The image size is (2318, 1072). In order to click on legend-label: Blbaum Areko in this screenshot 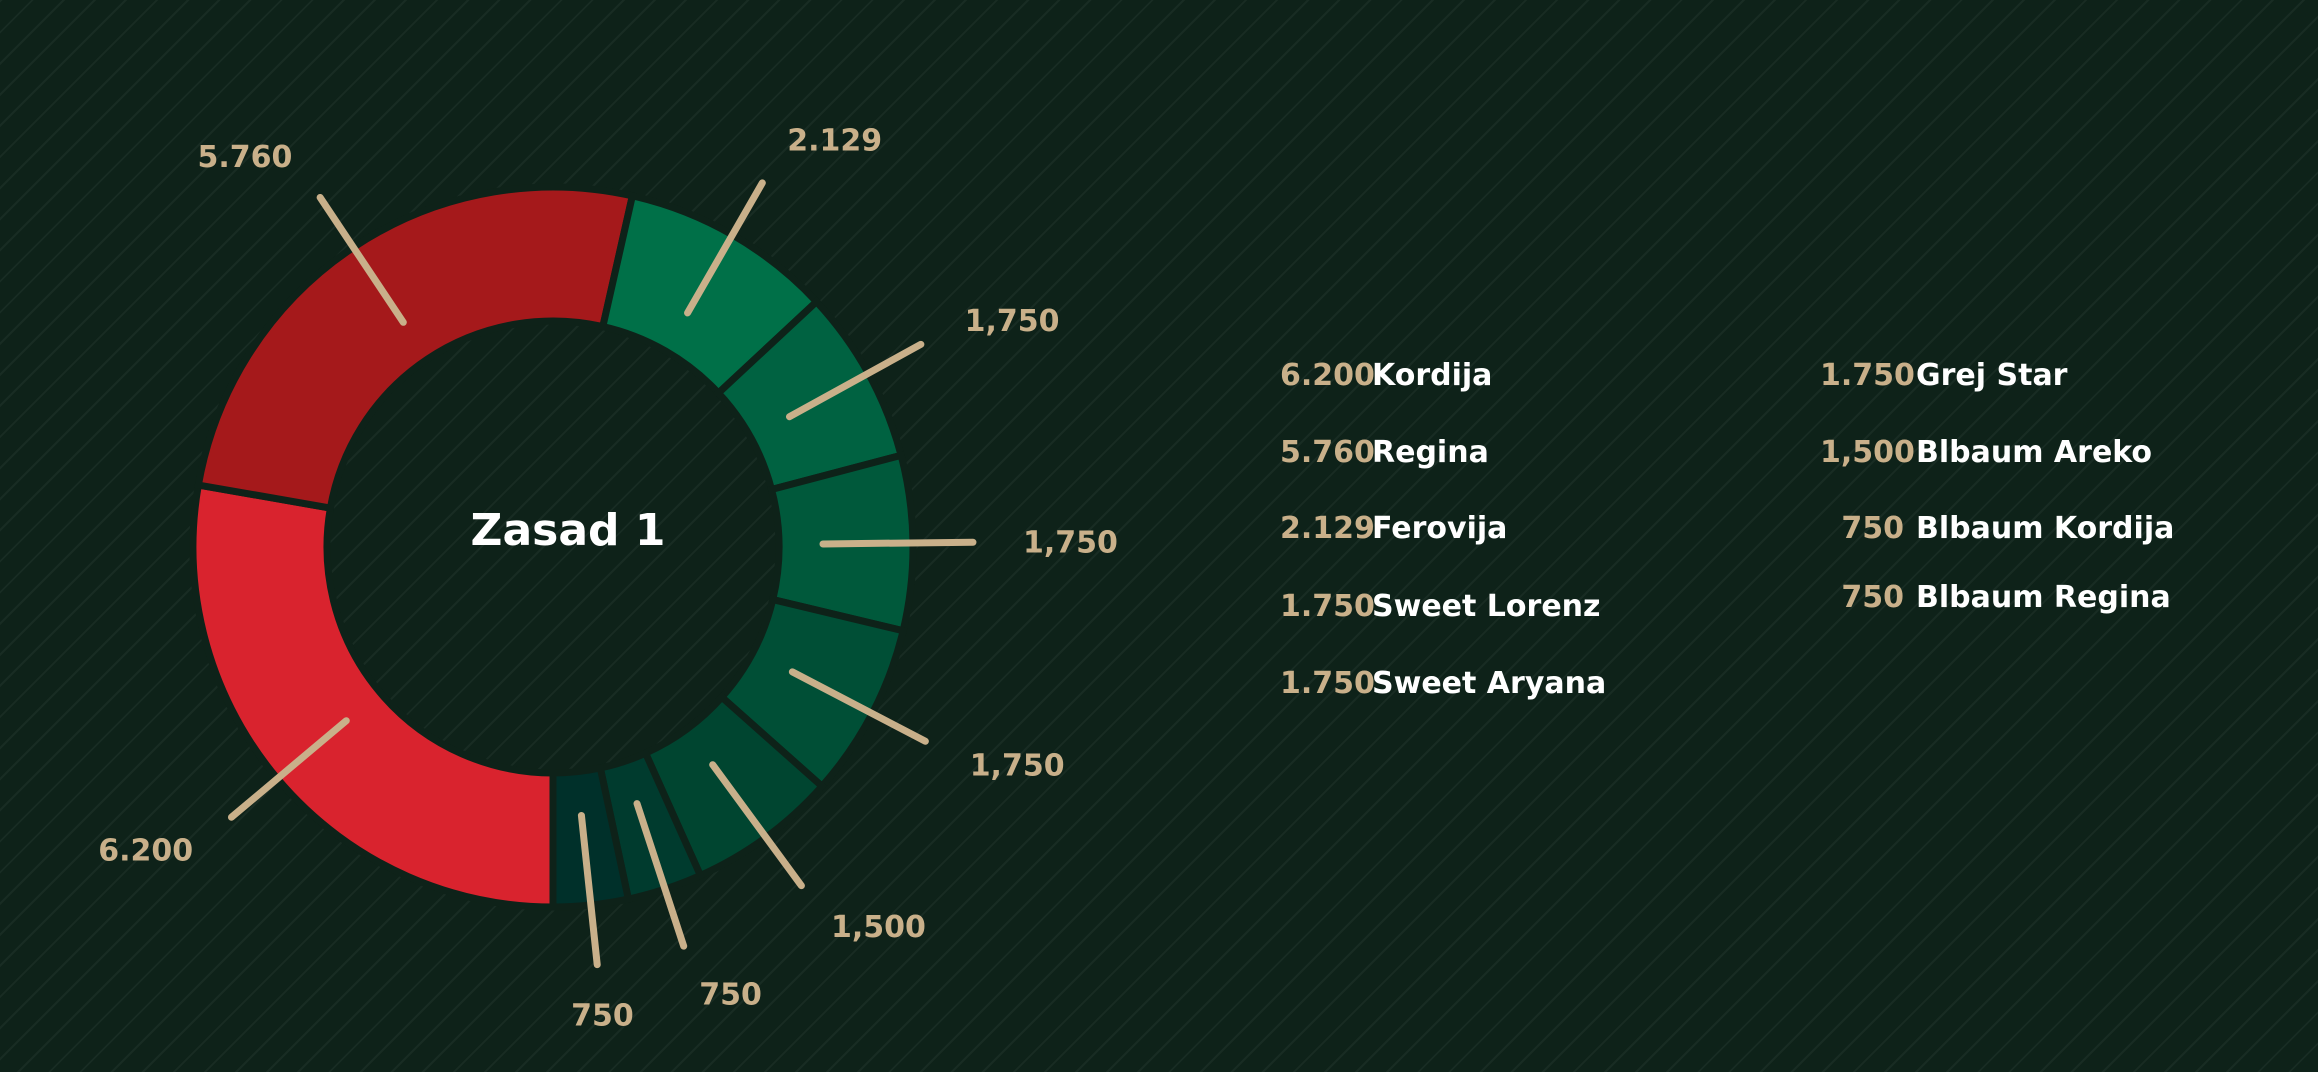, I will do `click(2034, 452)`.